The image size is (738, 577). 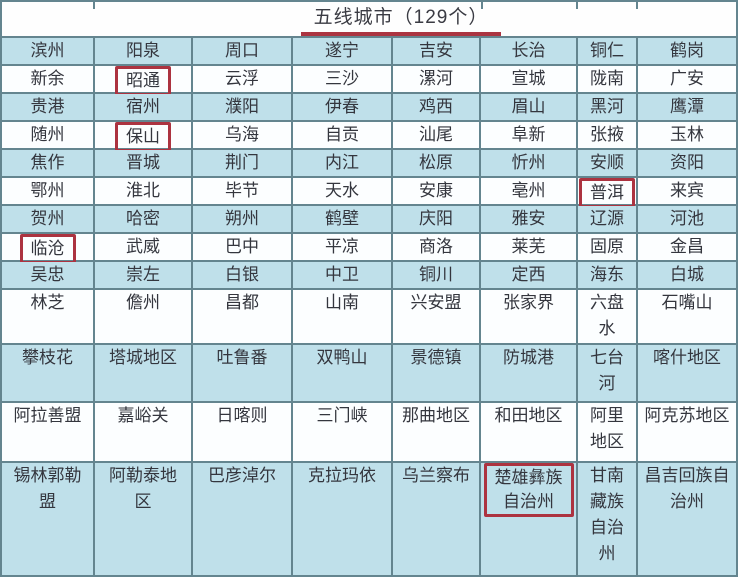 I want to click on table-cell: 忻州, so click(x=528, y=163).